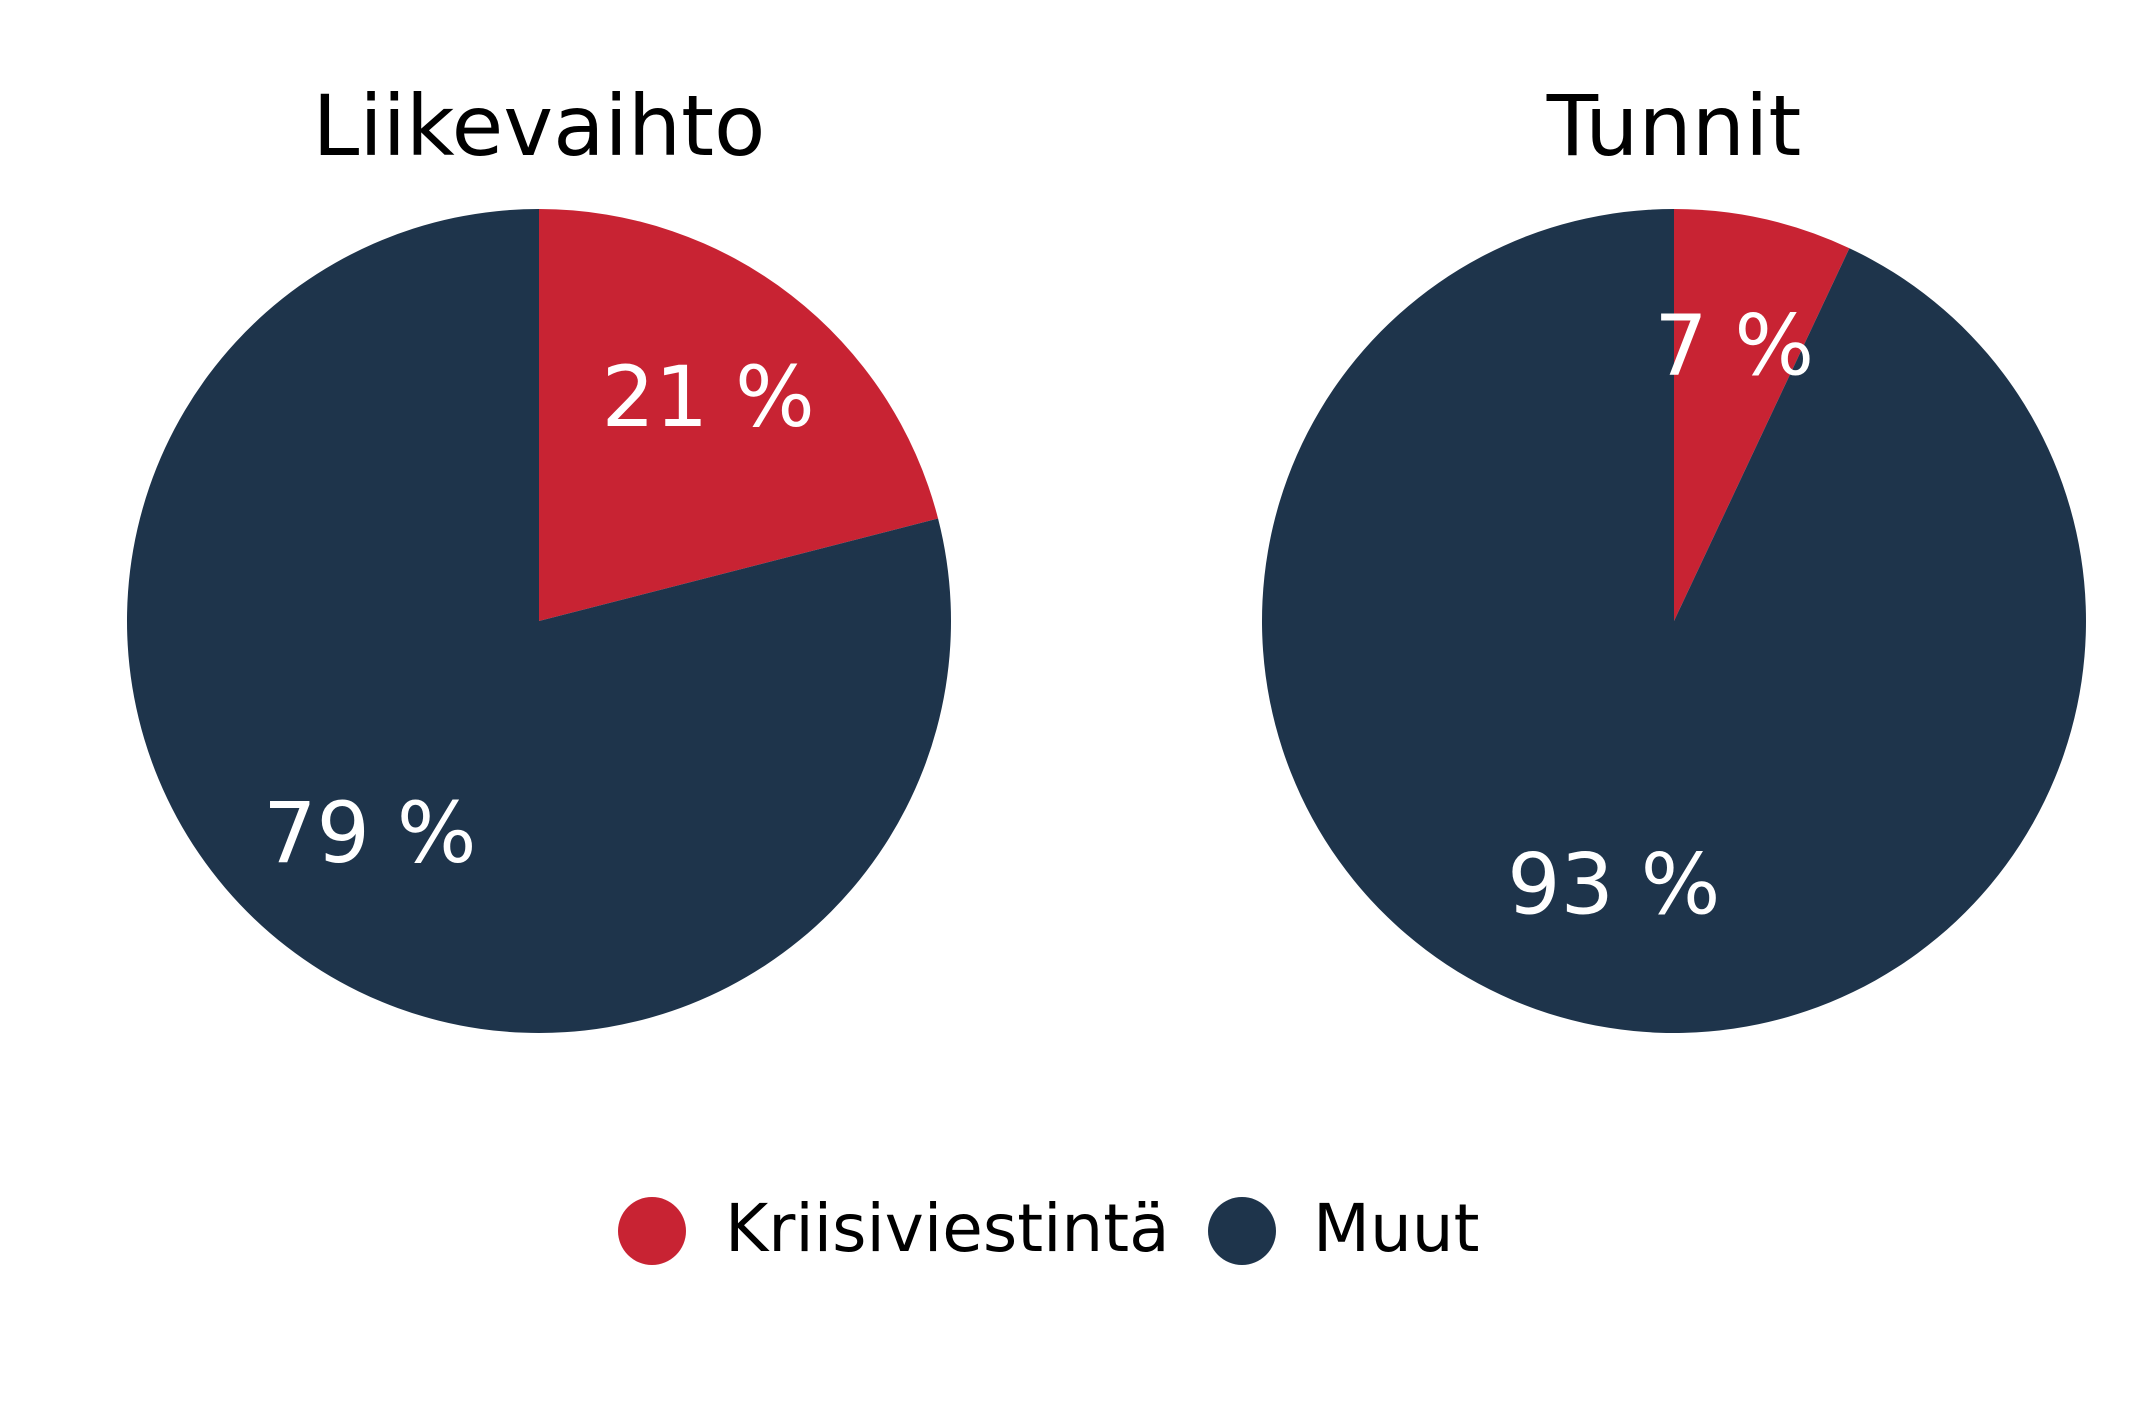  I want to click on data-label: 7 %, so click(1734, 346).